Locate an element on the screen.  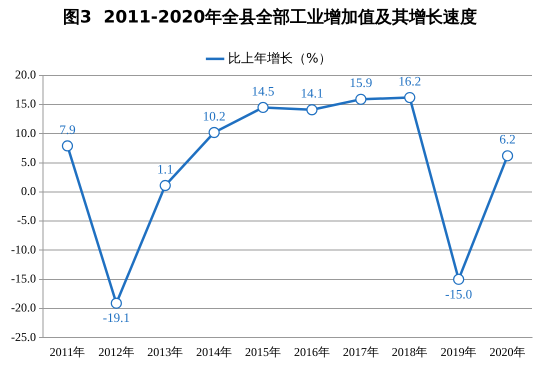
data-label: 14.1 is located at coordinates (312, 93).